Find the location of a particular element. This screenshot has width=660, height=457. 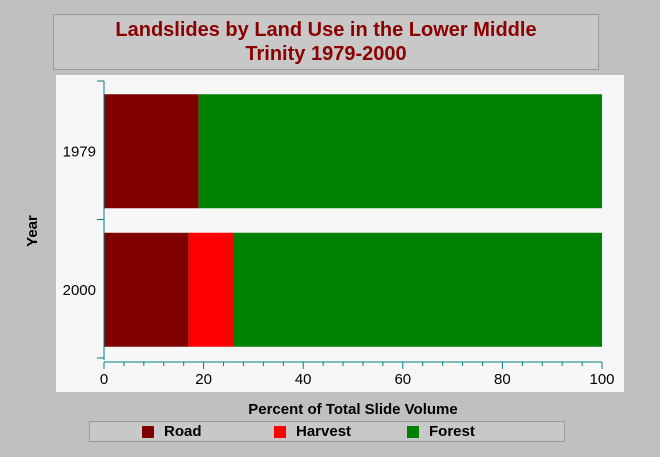

bar-road-1979 is located at coordinates (151, 151).